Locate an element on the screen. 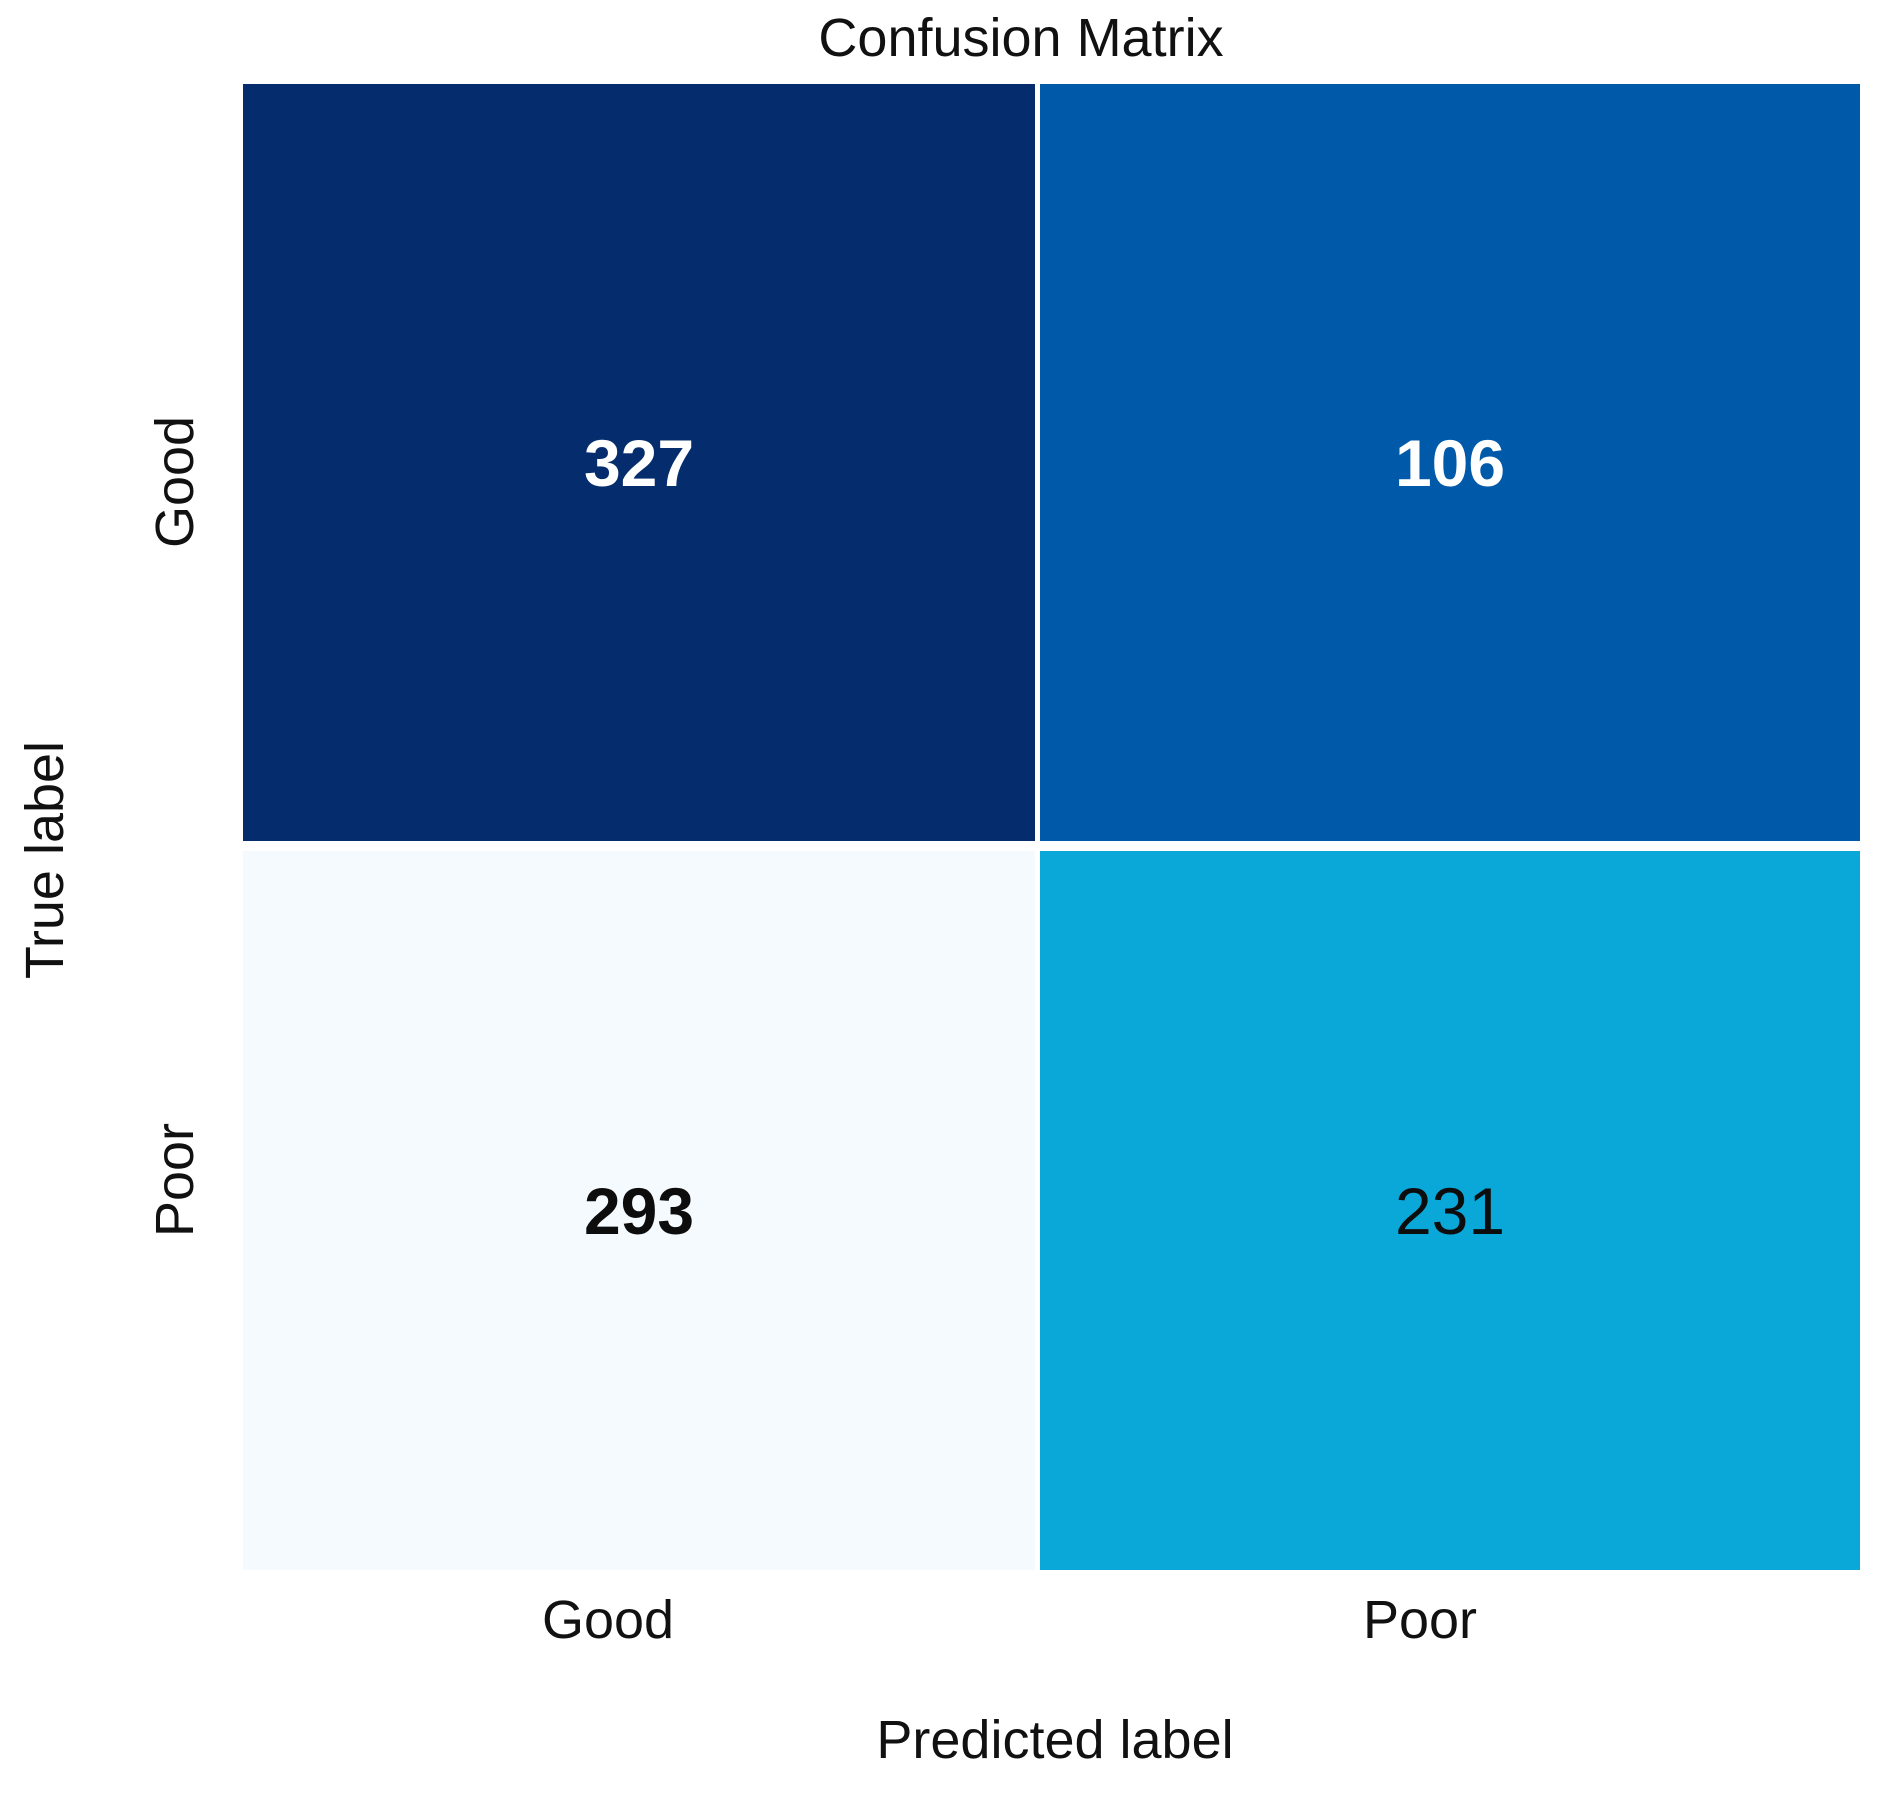  x-tick-good: Good is located at coordinates (608, 1620).